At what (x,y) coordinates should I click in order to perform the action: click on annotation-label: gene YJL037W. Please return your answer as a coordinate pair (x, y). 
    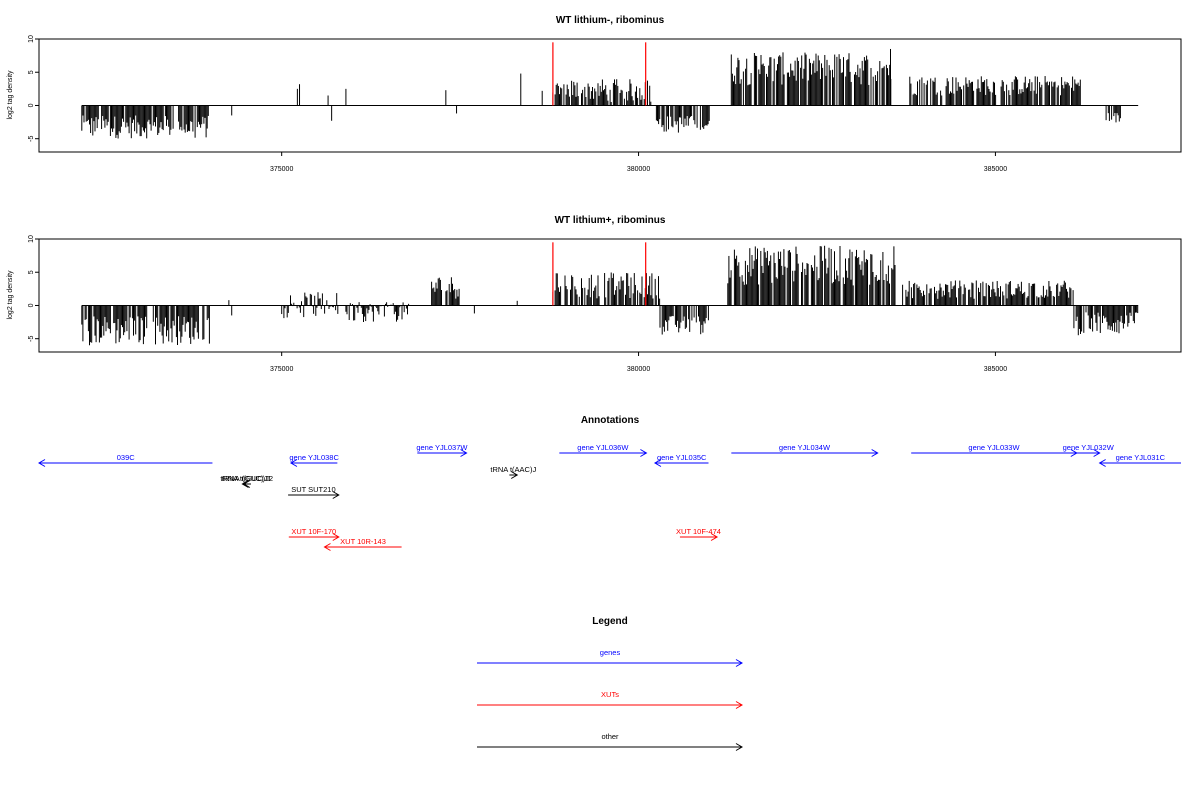
    Looking at the image, I should click on (442, 447).